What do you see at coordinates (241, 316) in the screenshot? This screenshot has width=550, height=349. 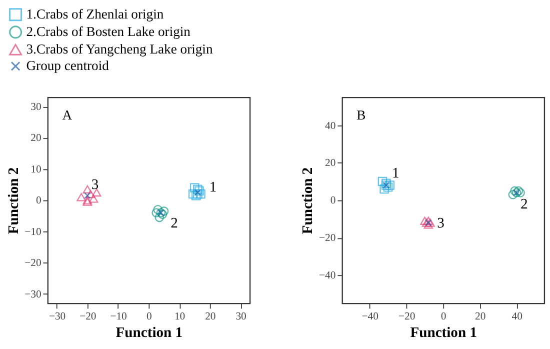 I see `x-tick-label: 30` at bounding box center [241, 316].